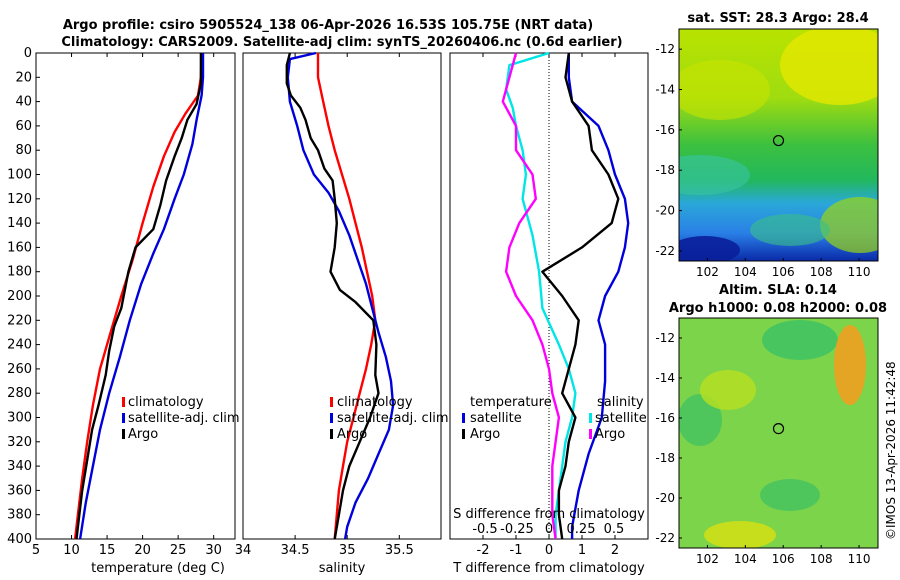  What do you see at coordinates (610, 434) in the screenshot?
I see `legend-label-s-argo: Argo` at bounding box center [610, 434].